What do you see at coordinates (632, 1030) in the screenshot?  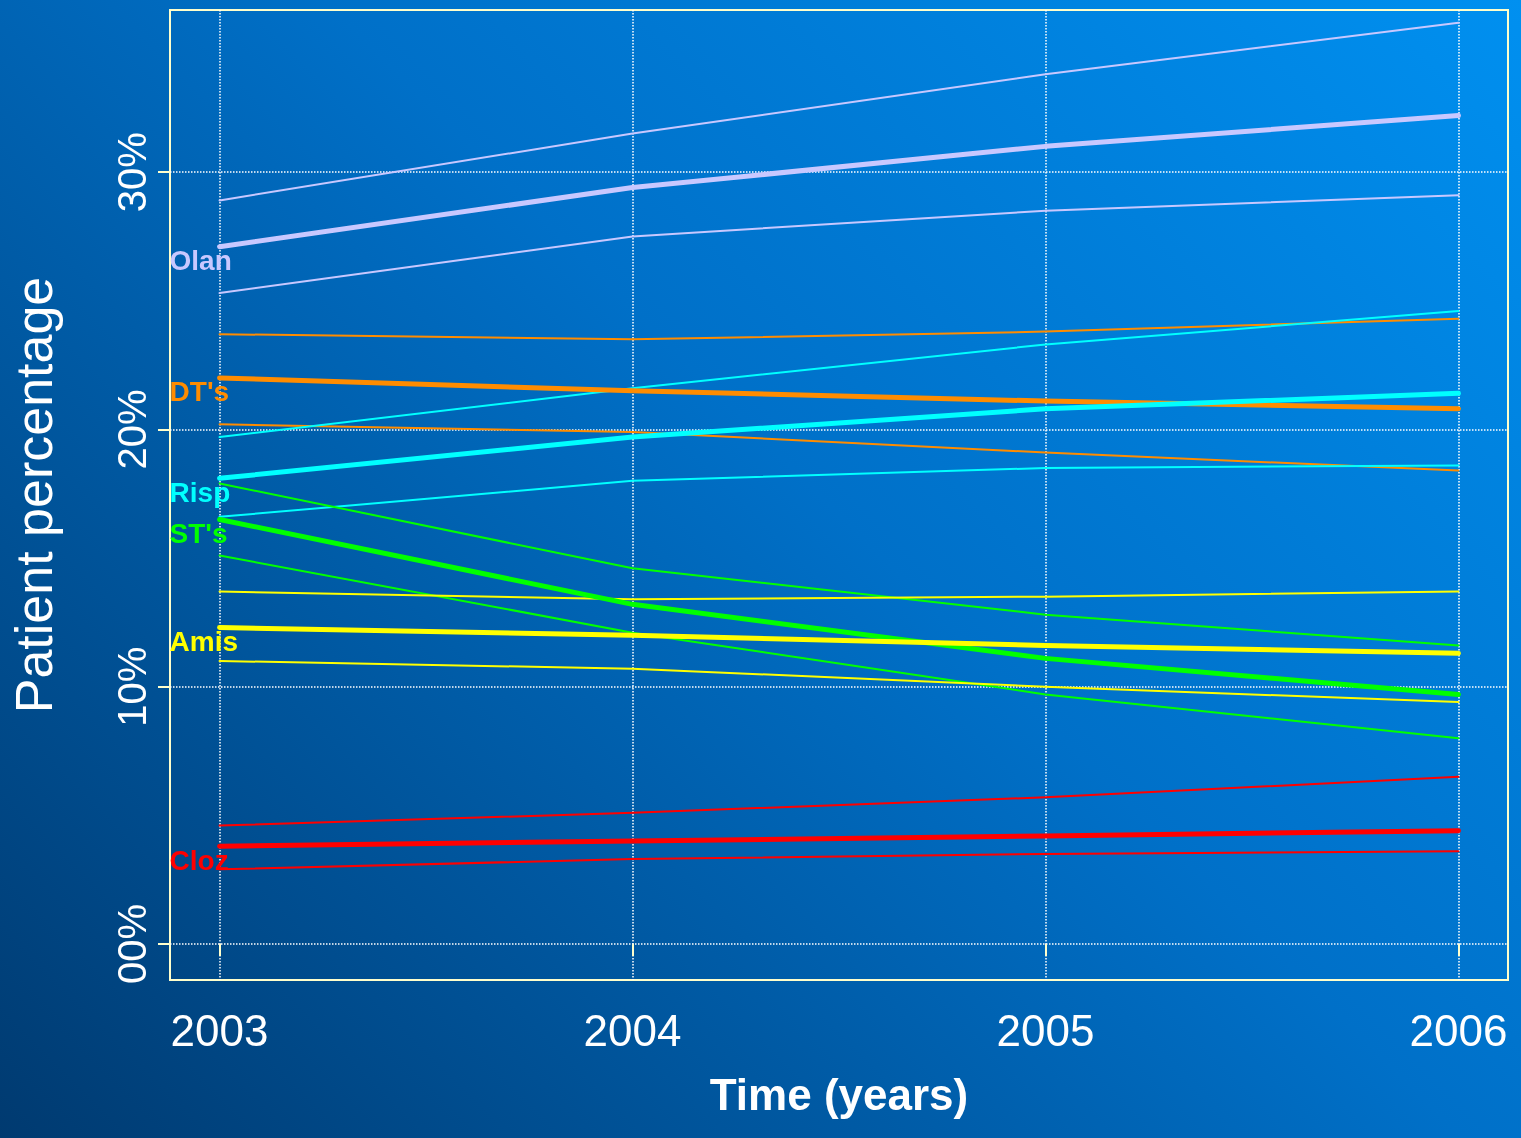 I see `x-tick-label: 2004` at bounding box center [632, 1030].